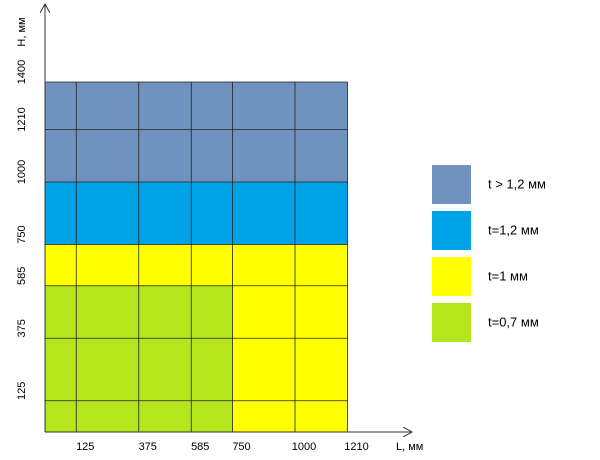  I want to click on y-tick-label: 1210, so click(22, 119).